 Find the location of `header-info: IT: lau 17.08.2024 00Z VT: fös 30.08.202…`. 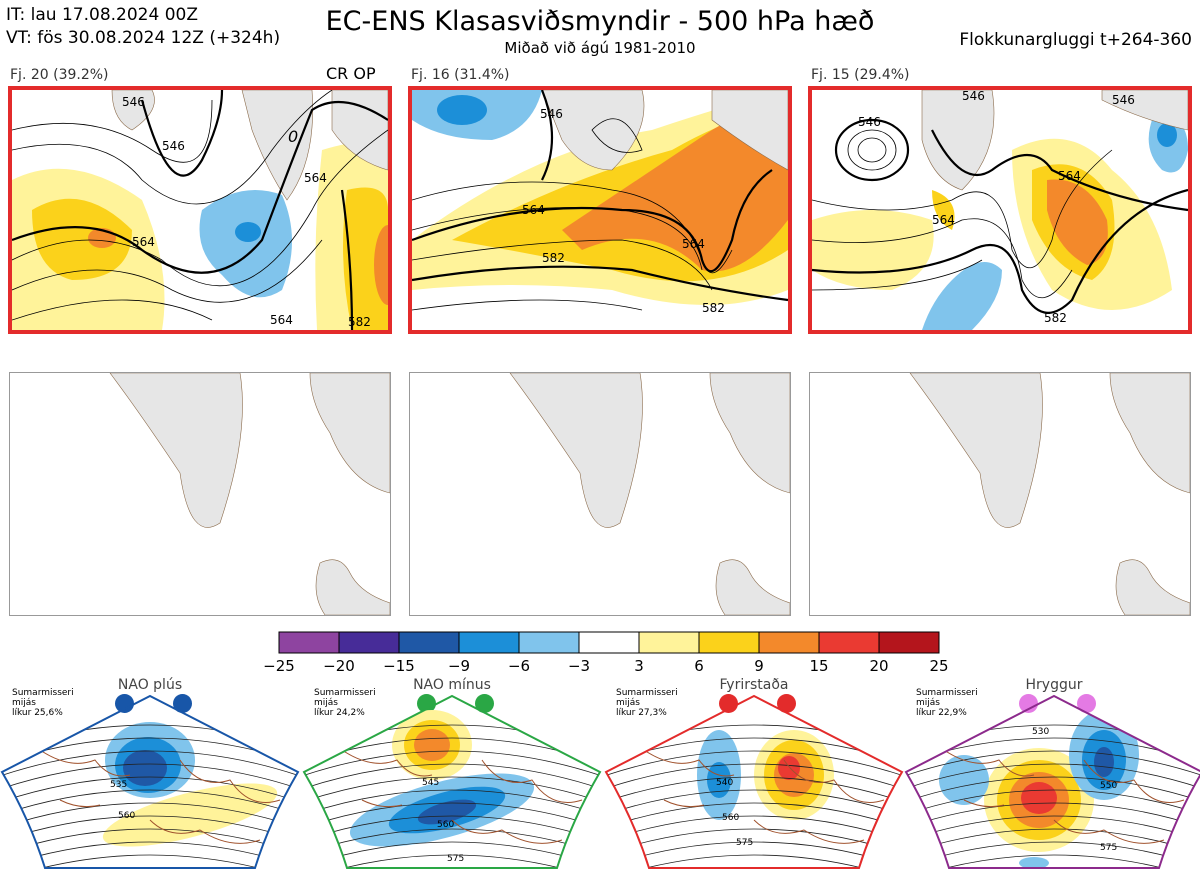

header-info: IT: lau 17.08.2024 00Z VT: fös 30.08.202… is located at coordinates (143, 27).